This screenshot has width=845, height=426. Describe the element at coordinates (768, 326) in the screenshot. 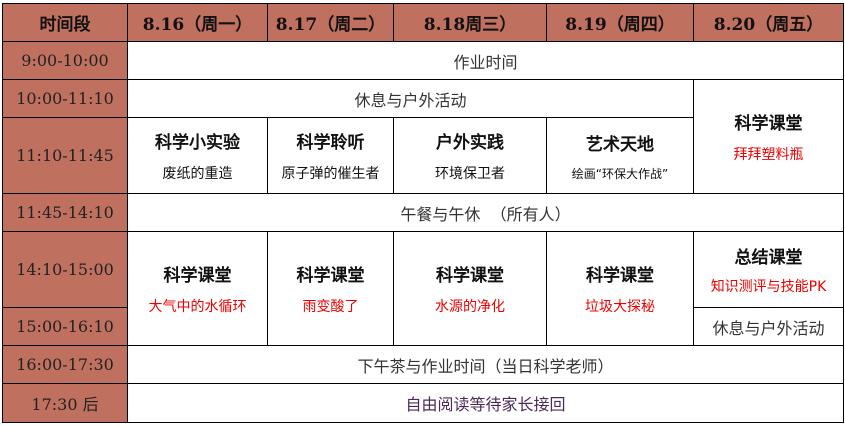

I see `fri-rest-cell: 休息与户外活动` at that location.